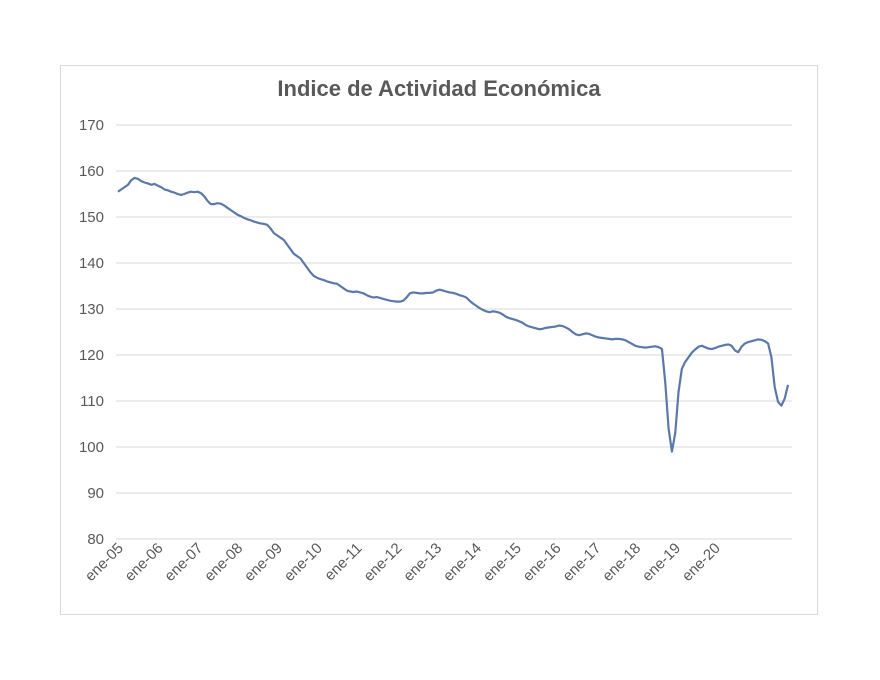 The image size is (880, 680). Describe the element at coordinates (91, 447) in the screenshot. I see `y-tick-label: 100` at that location.